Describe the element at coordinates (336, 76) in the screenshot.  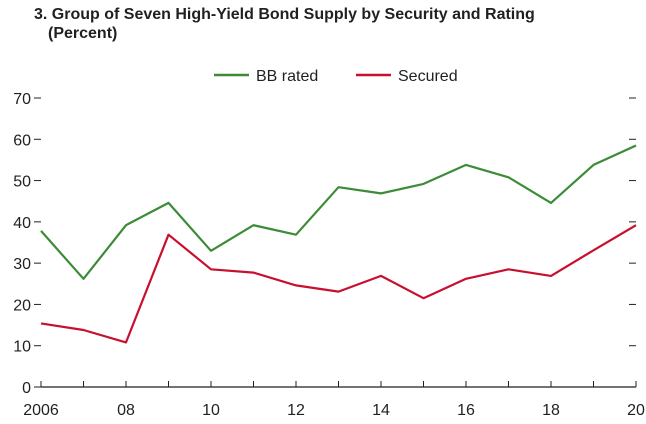
I see `legend: BB rated Secured` at that location.